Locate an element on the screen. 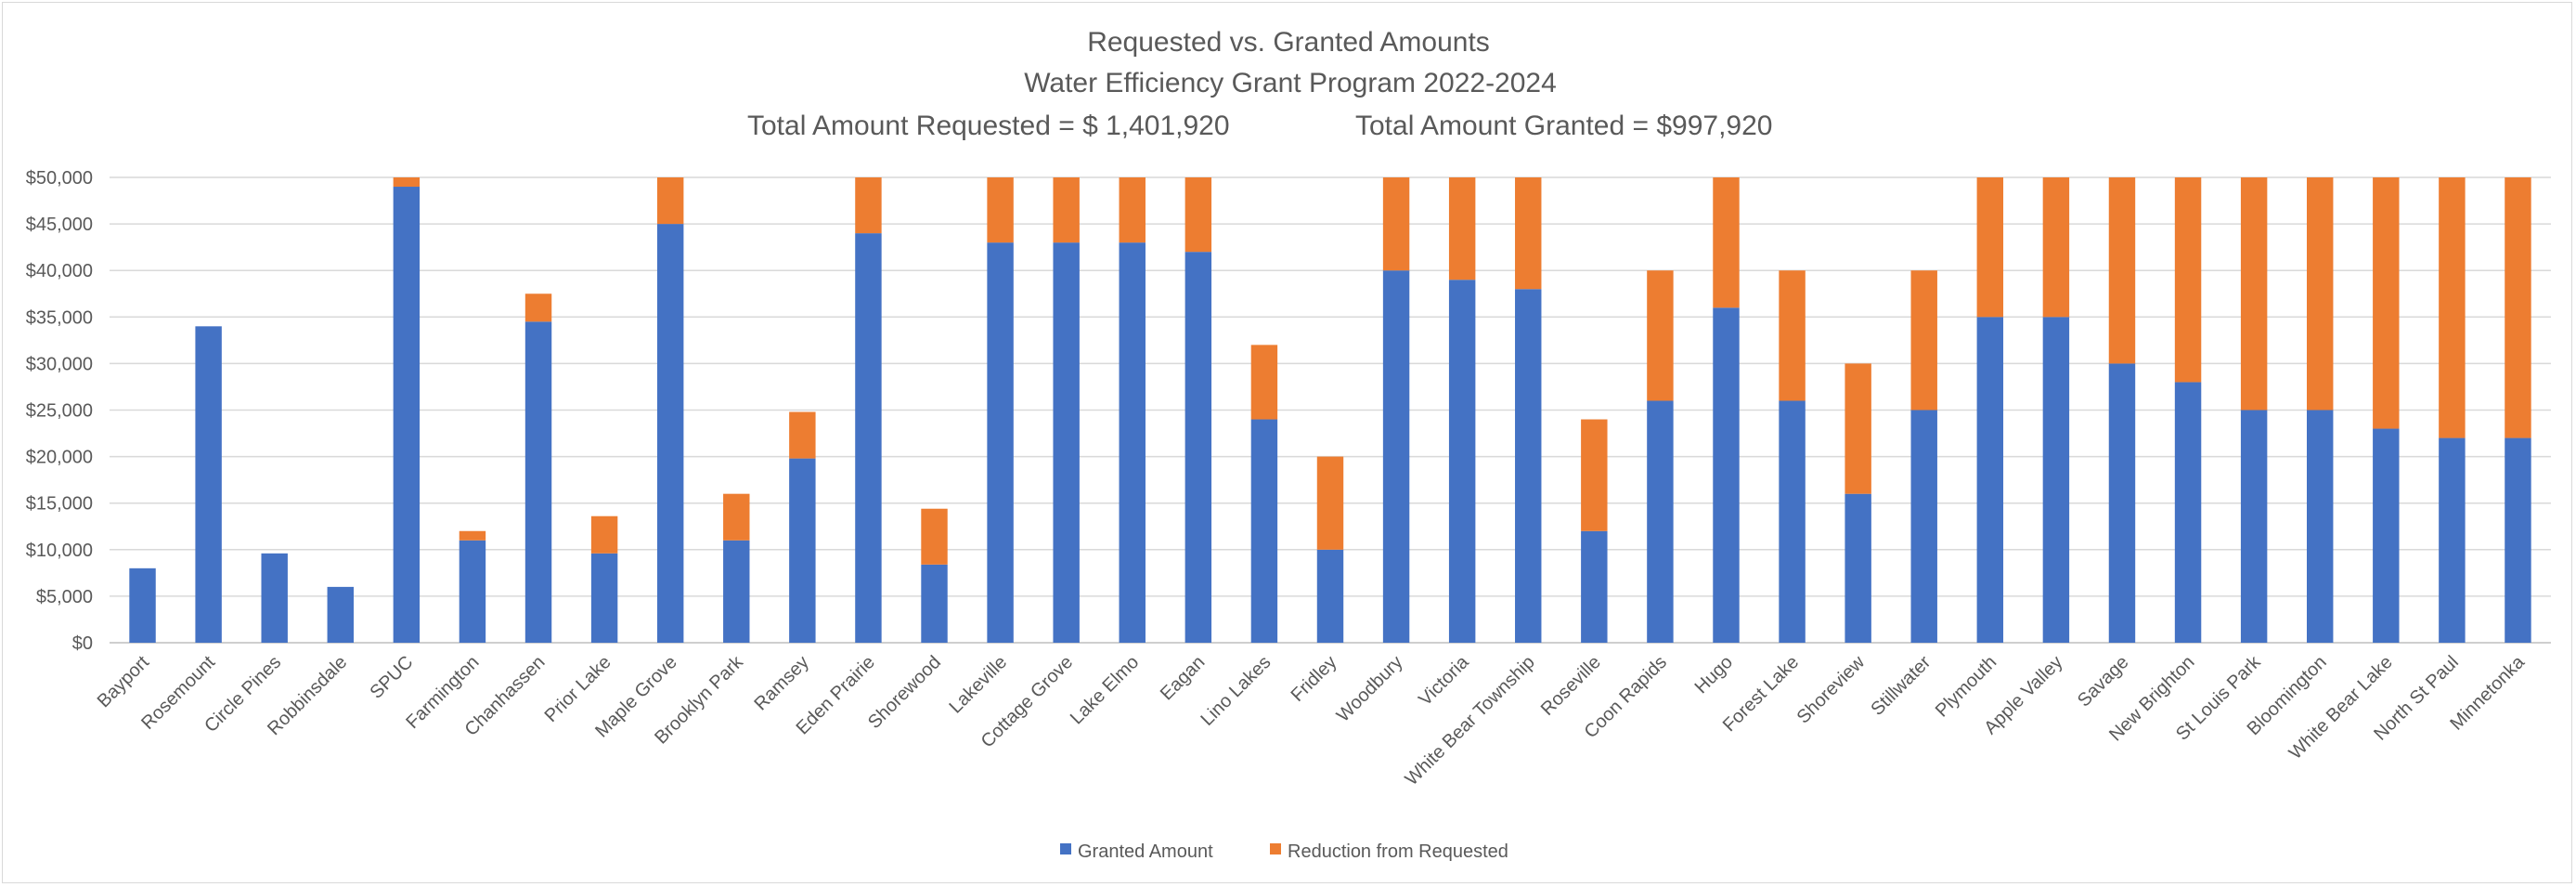 The image size is (2576, 887). x-tick-label: Stillwater is located at coordinates (1901, 686).